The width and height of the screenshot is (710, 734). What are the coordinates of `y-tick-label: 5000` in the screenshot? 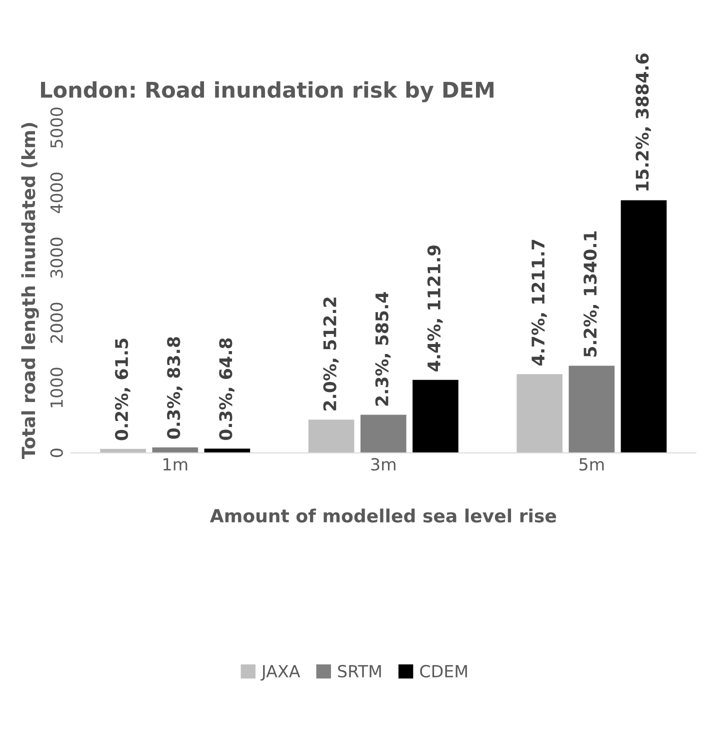 It's located at (56, 128).